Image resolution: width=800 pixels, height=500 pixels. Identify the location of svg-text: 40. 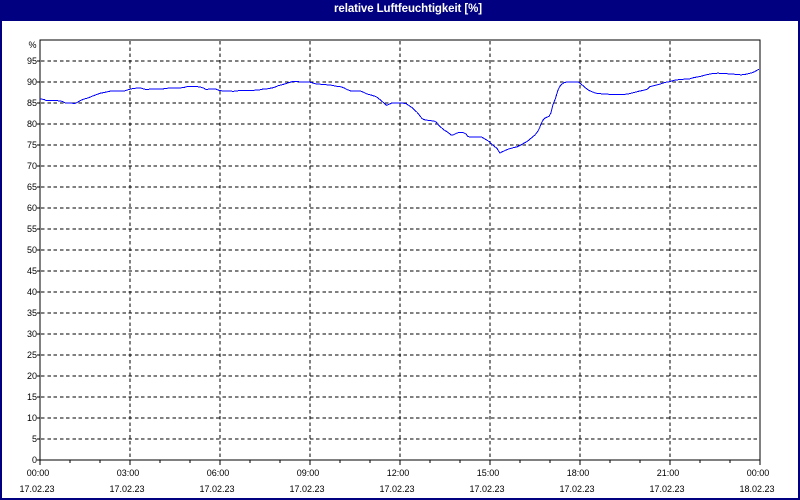
(32, 292).